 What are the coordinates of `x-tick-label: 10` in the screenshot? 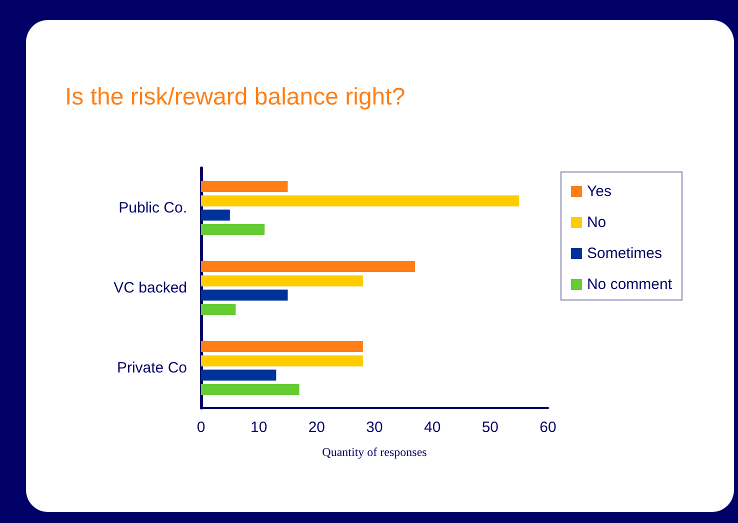 It's located at (259, 427).